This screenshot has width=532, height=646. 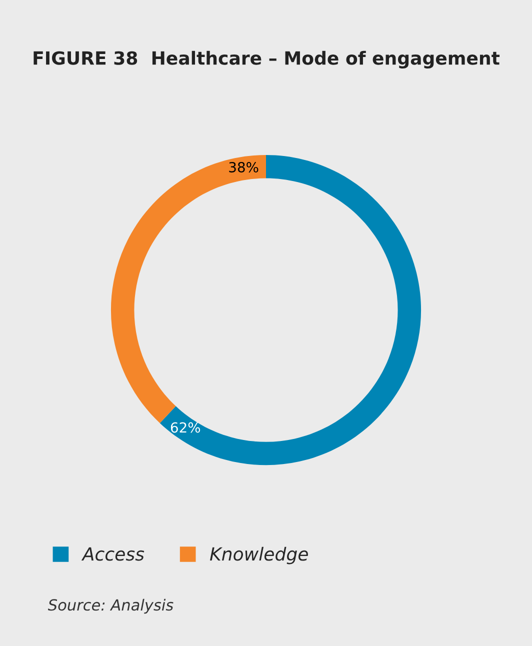 What do you see at coordinates (188, 289) in the screenshot?
I see `donut-slice` at bounding box center [188, 289].